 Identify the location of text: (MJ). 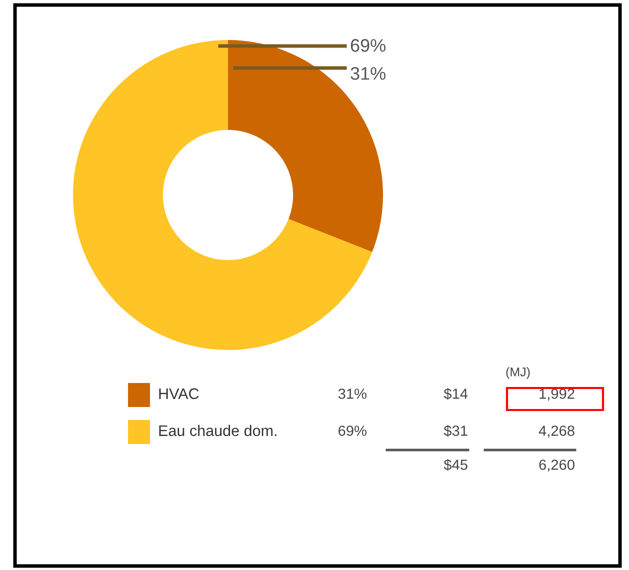
(518, 373).